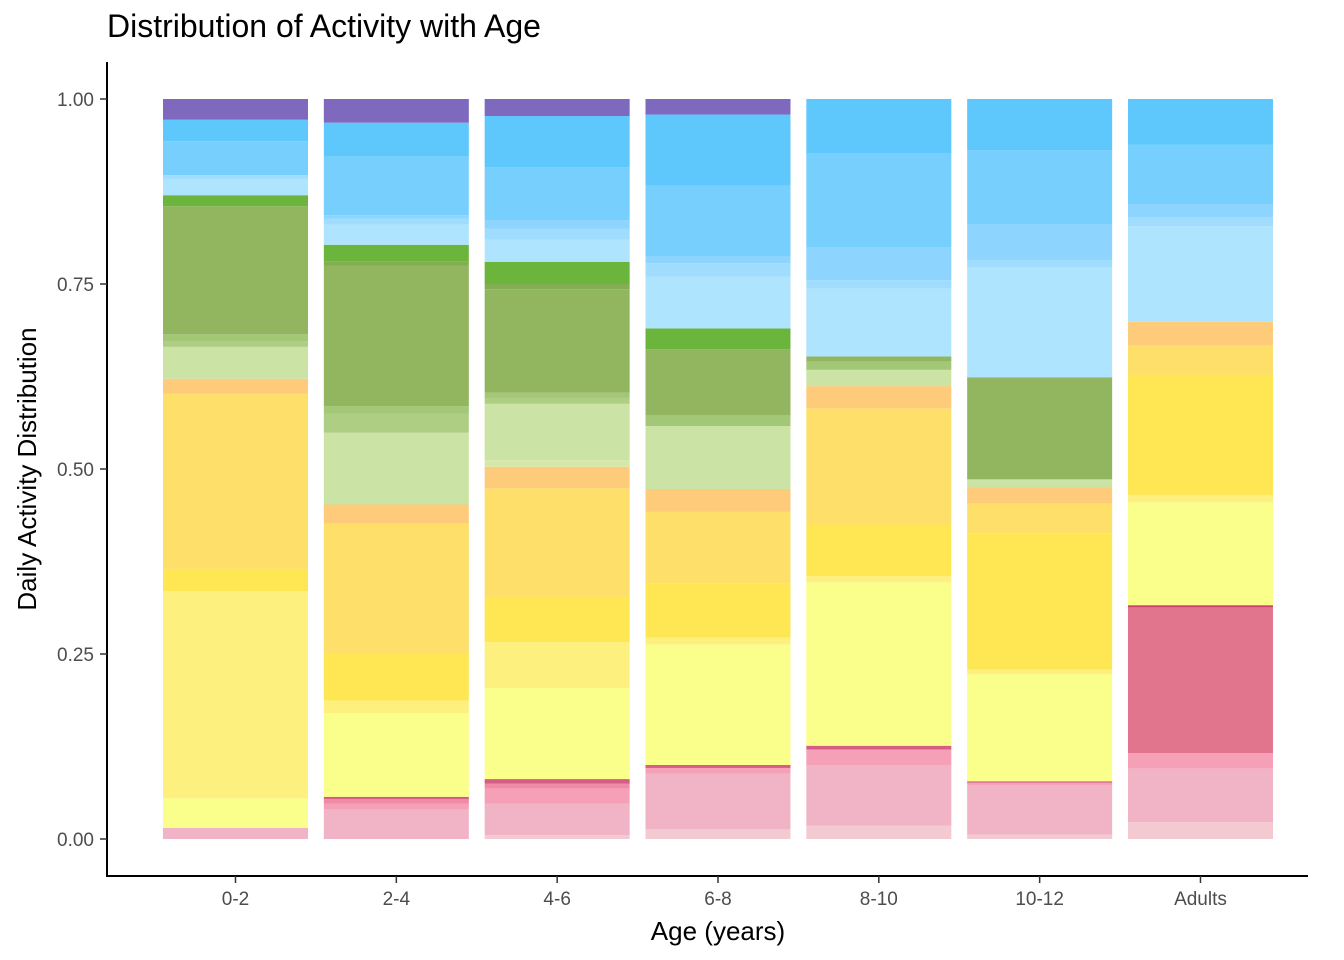 The image size is (1344, 960). Describe the element at coordinates (75, 100) in the screenshot. I see `y-tick-label: 1.00` at that location.